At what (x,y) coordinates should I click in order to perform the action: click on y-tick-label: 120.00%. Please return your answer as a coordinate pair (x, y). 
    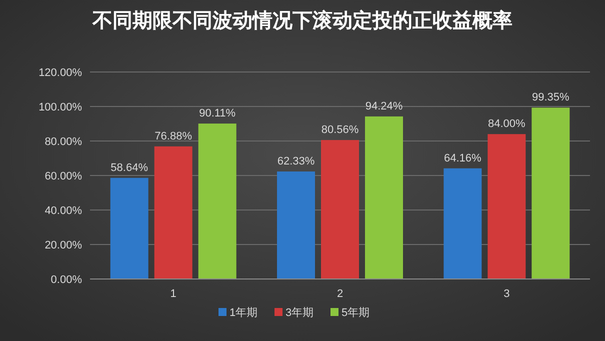
    Looking at the image, I should click on (60, 73).